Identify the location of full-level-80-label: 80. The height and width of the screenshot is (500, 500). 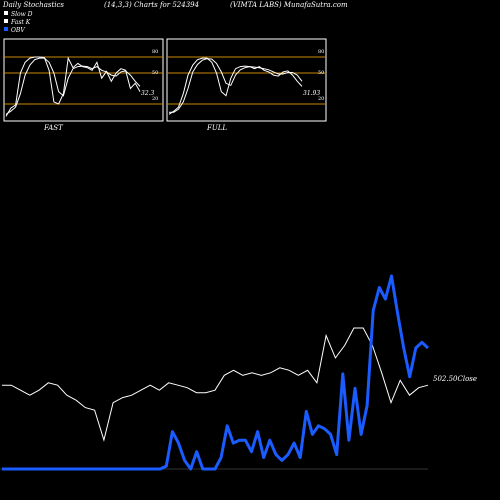
(321, 52).